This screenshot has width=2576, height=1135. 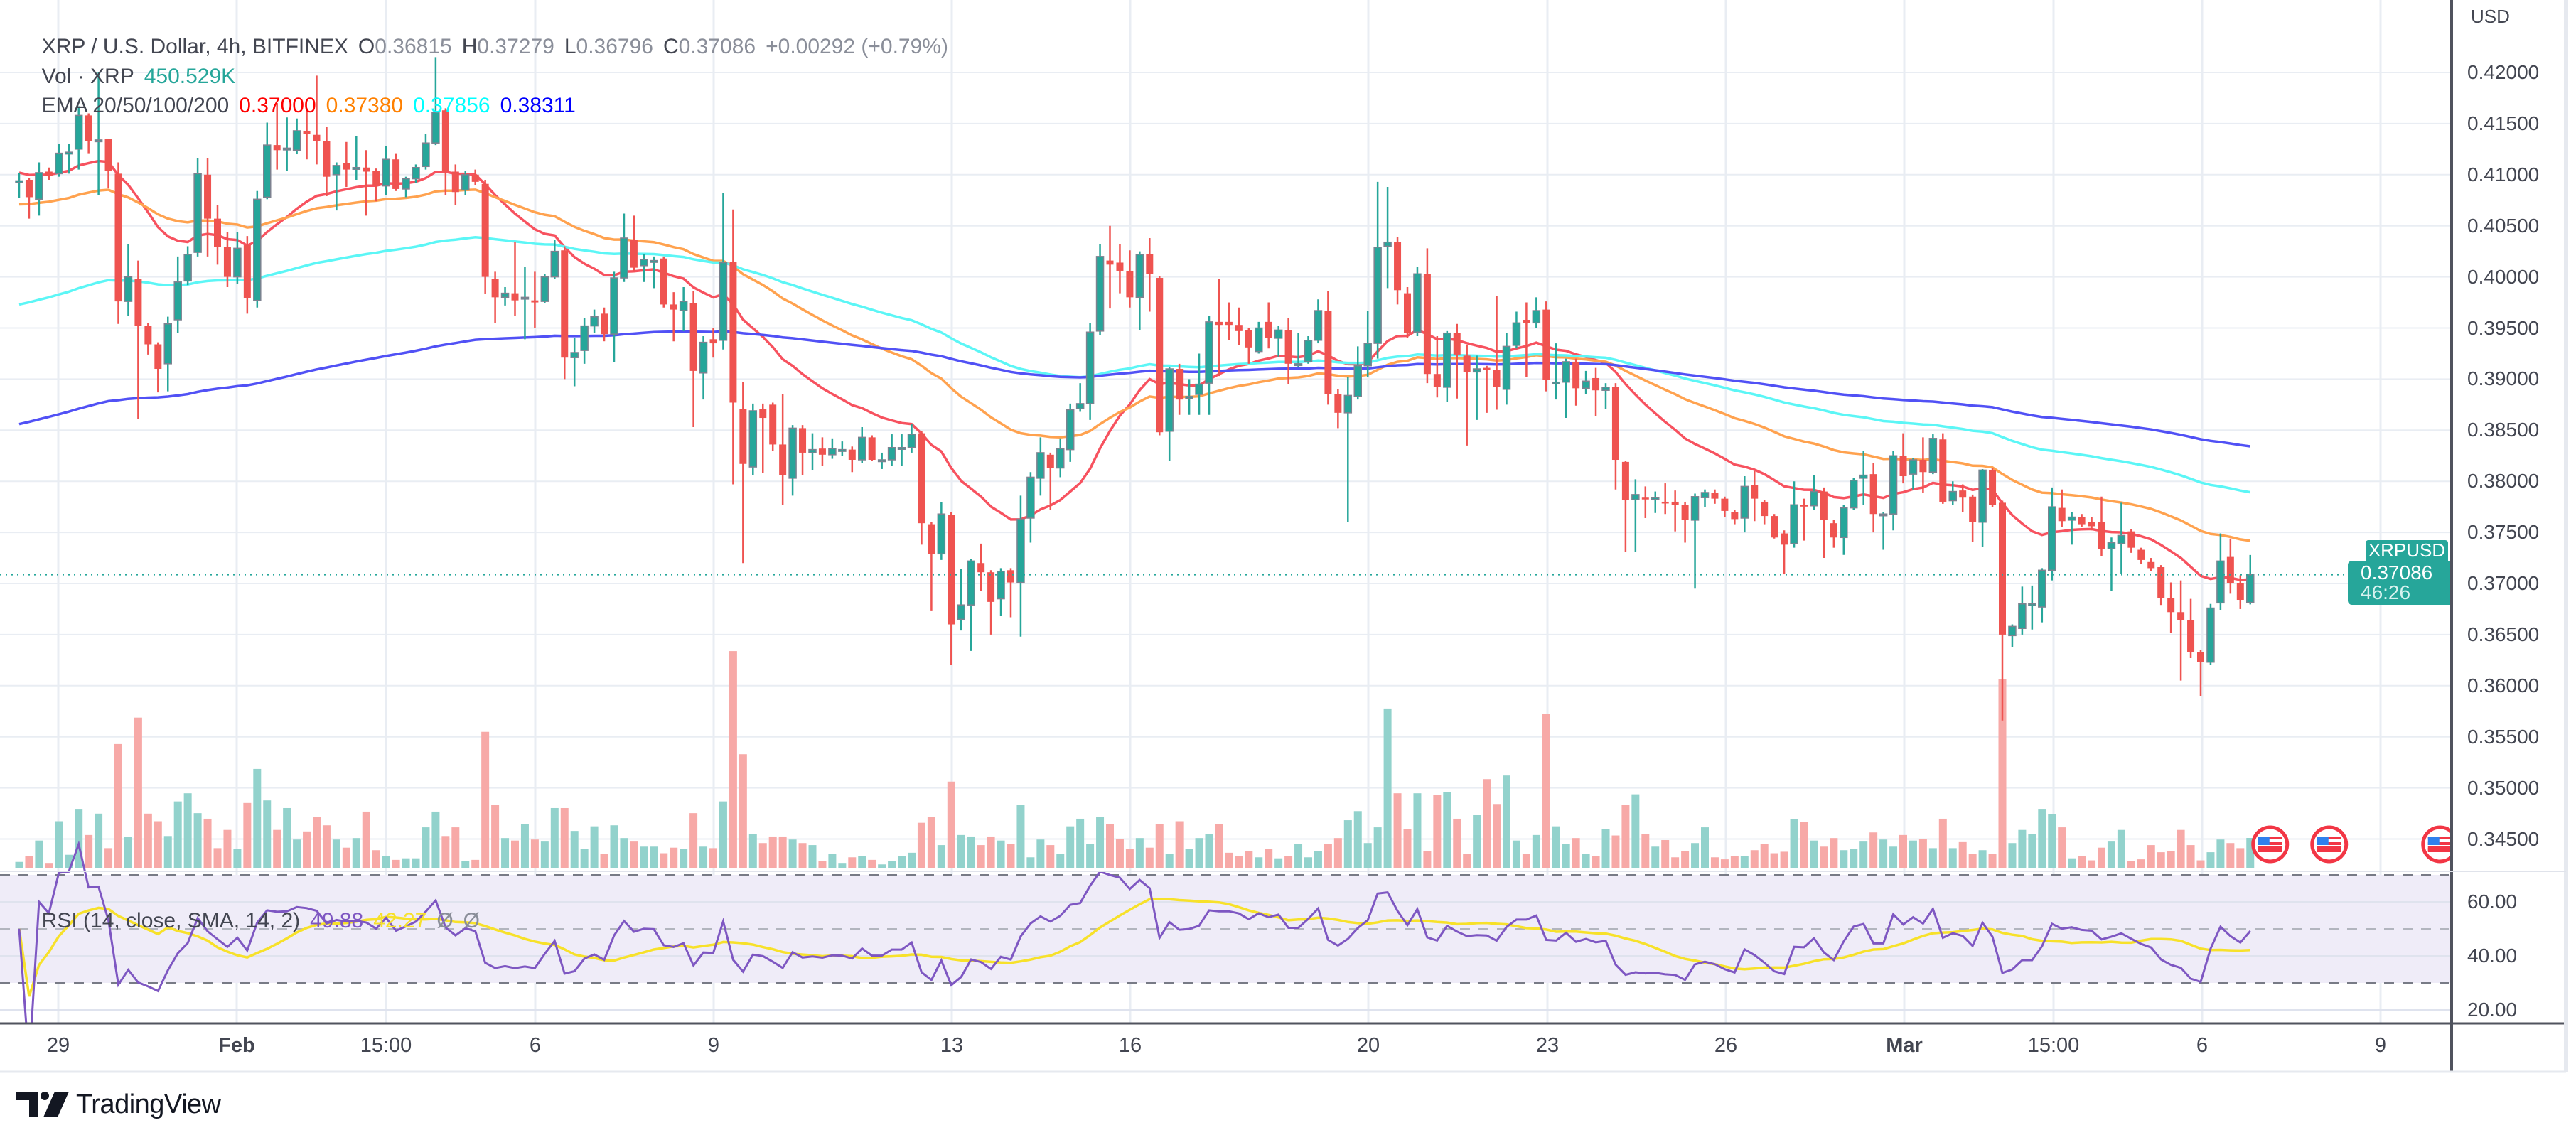 I want to click on volume-label: Vol · XRP, so click(x=87, y=76).